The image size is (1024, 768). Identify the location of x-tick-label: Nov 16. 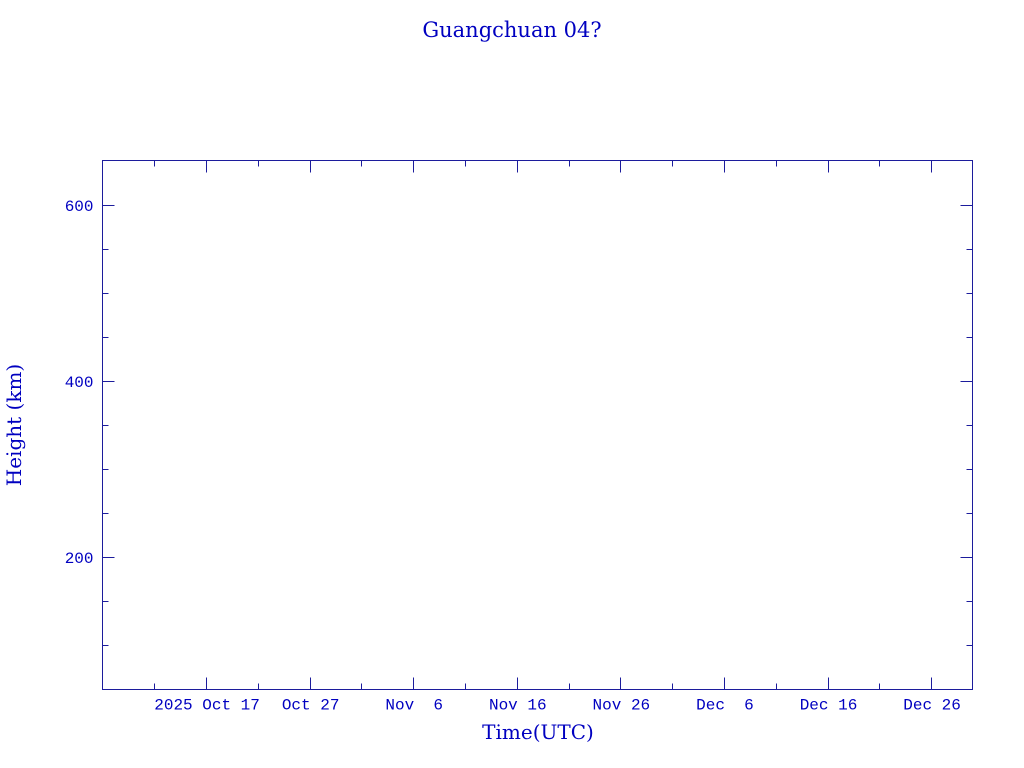
(518, 706).